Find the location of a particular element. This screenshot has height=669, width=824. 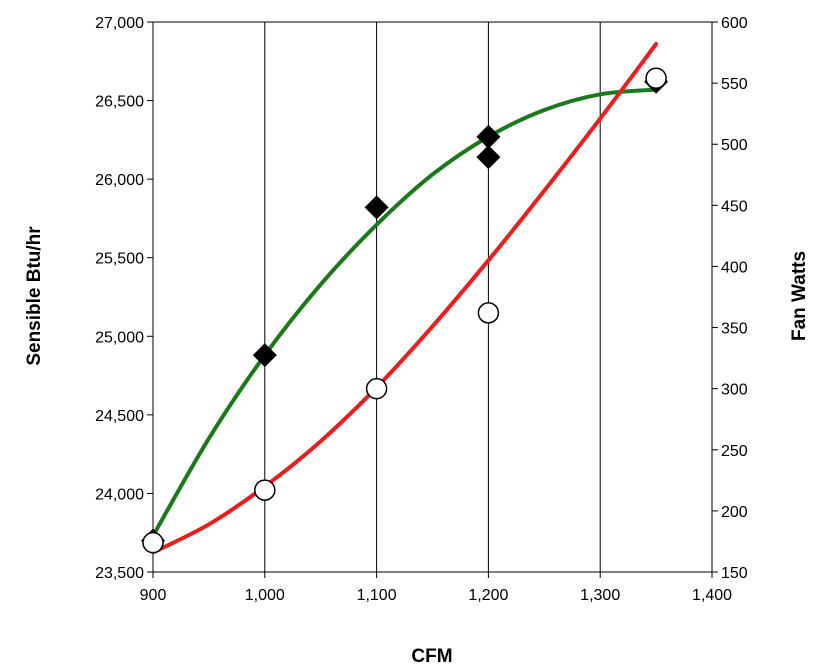

y-right-tick-label: 150 is located at coordinates (734, 573).